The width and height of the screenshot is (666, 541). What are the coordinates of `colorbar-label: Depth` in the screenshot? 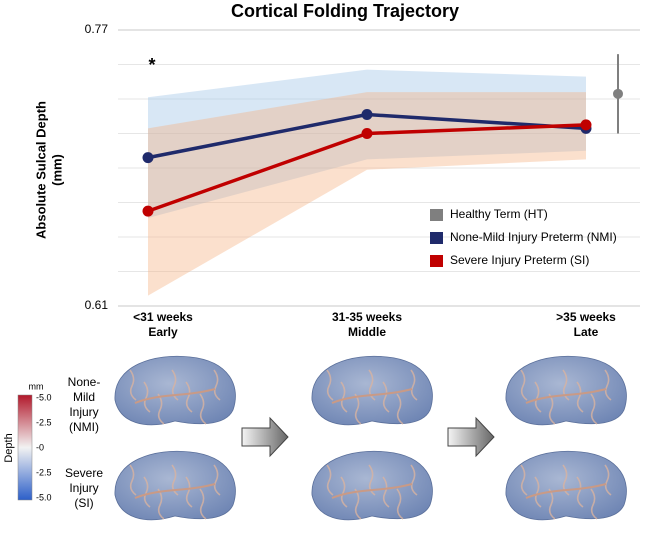 It's located at (9, 447).